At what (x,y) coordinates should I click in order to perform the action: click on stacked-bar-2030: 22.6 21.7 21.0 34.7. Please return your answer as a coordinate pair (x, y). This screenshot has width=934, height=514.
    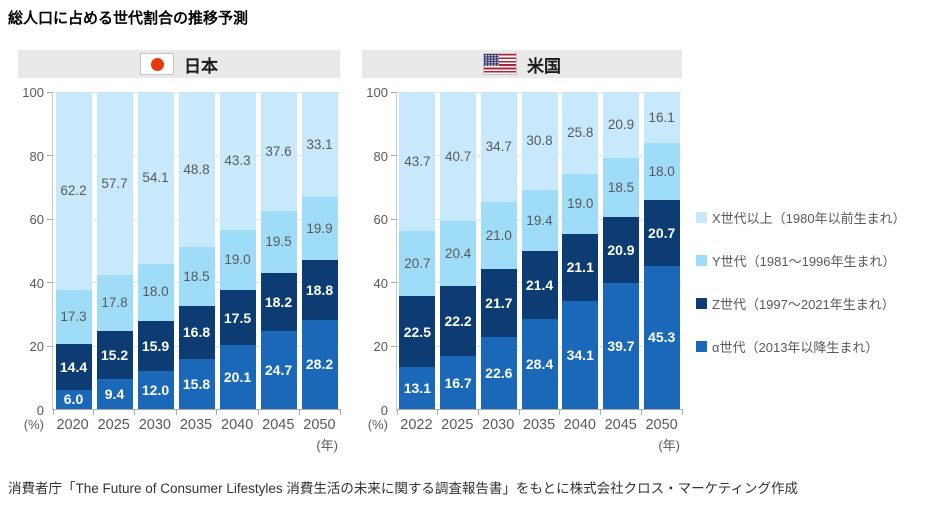
    Looking at the image, I should click on (498, 250).